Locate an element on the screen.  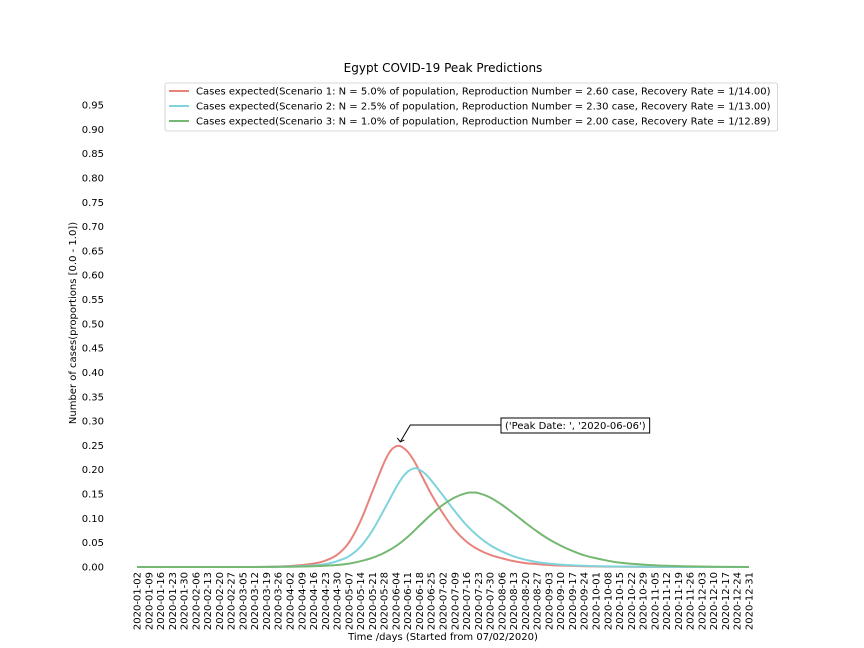
annotation-arrowhead is located at coordinates (400, 440).